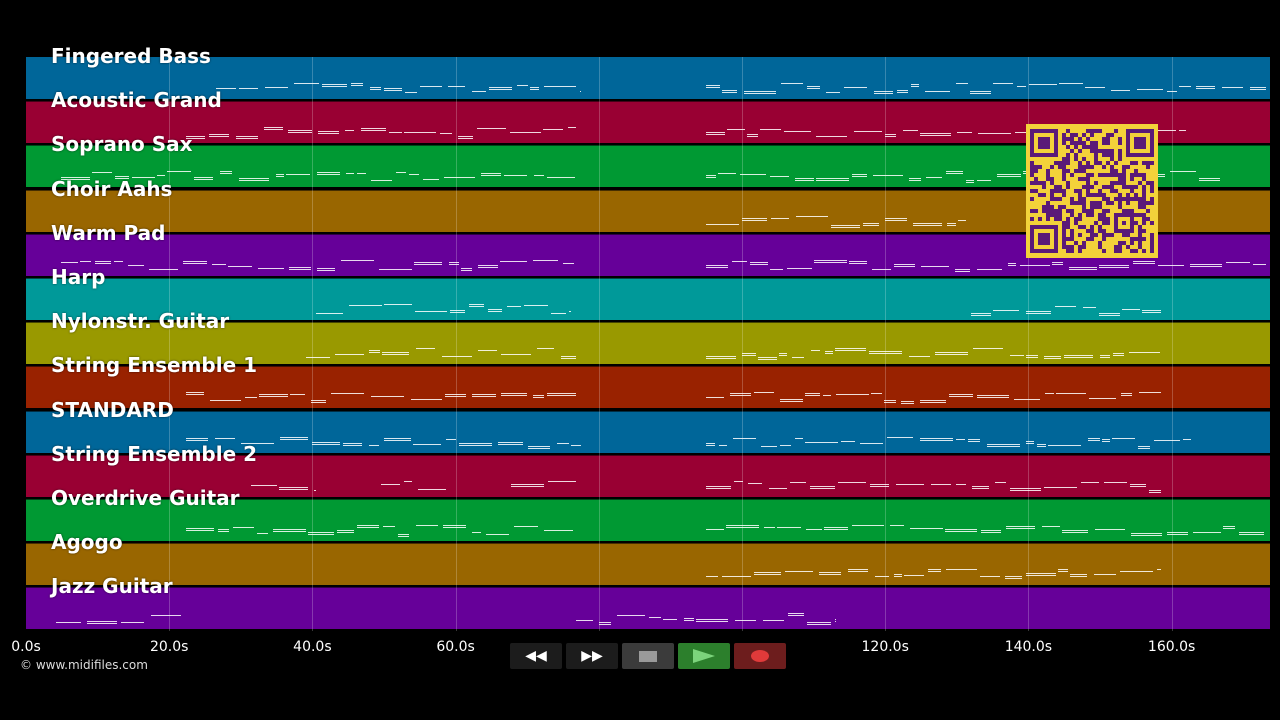  I want to click on stop-button, so click(648, 656).